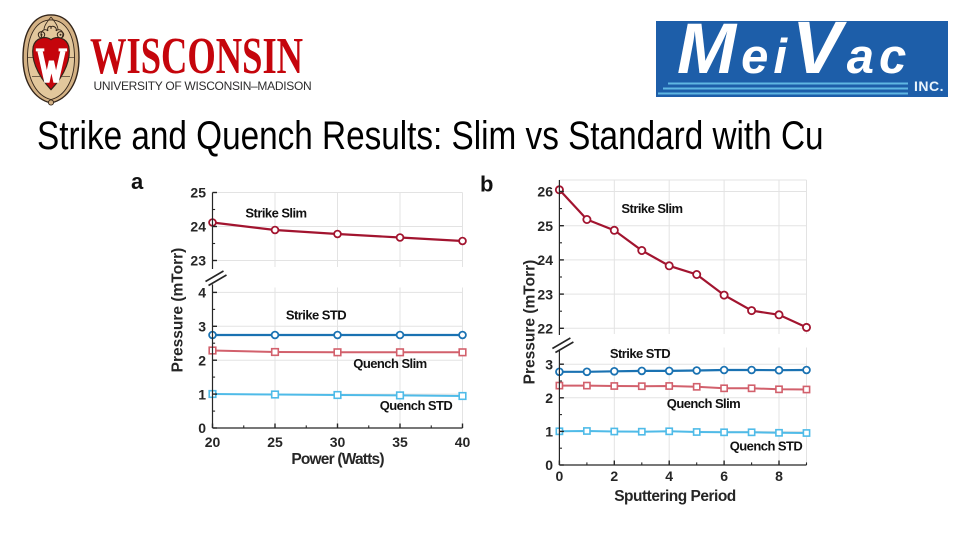  I want to click on svg-text: 20, so click(213, 442).